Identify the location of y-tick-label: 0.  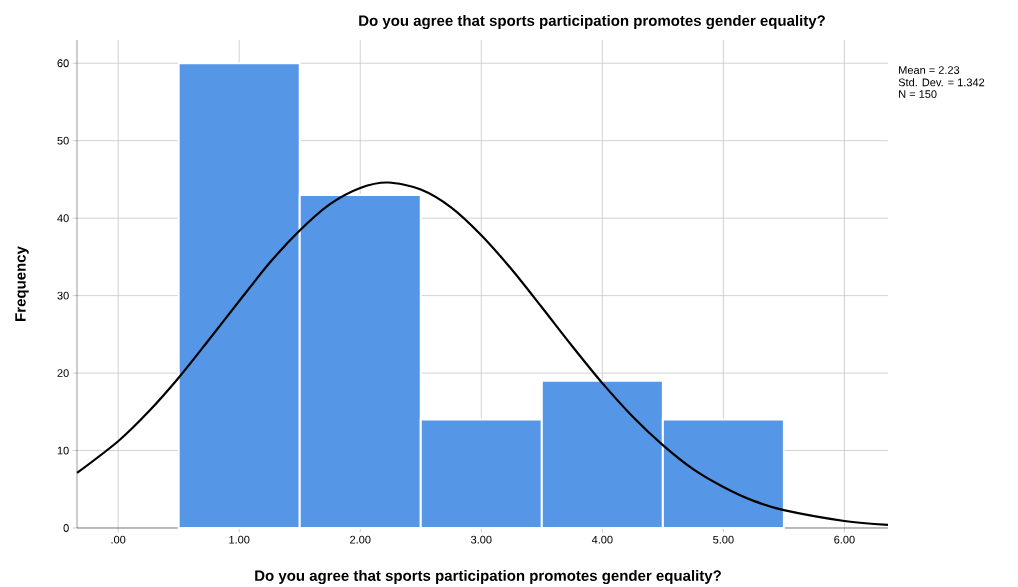
(66, 527).